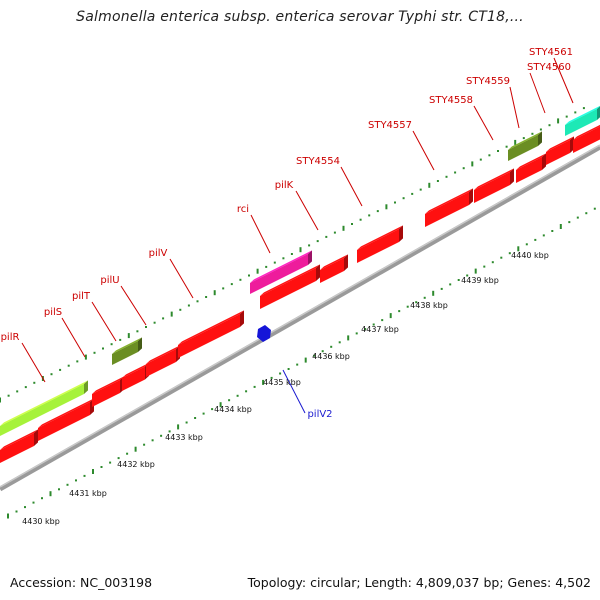 Image resolution: width=600 pixels, height=600 pixels. I want to click on gene-label-rci: rci, so click(243, 209).